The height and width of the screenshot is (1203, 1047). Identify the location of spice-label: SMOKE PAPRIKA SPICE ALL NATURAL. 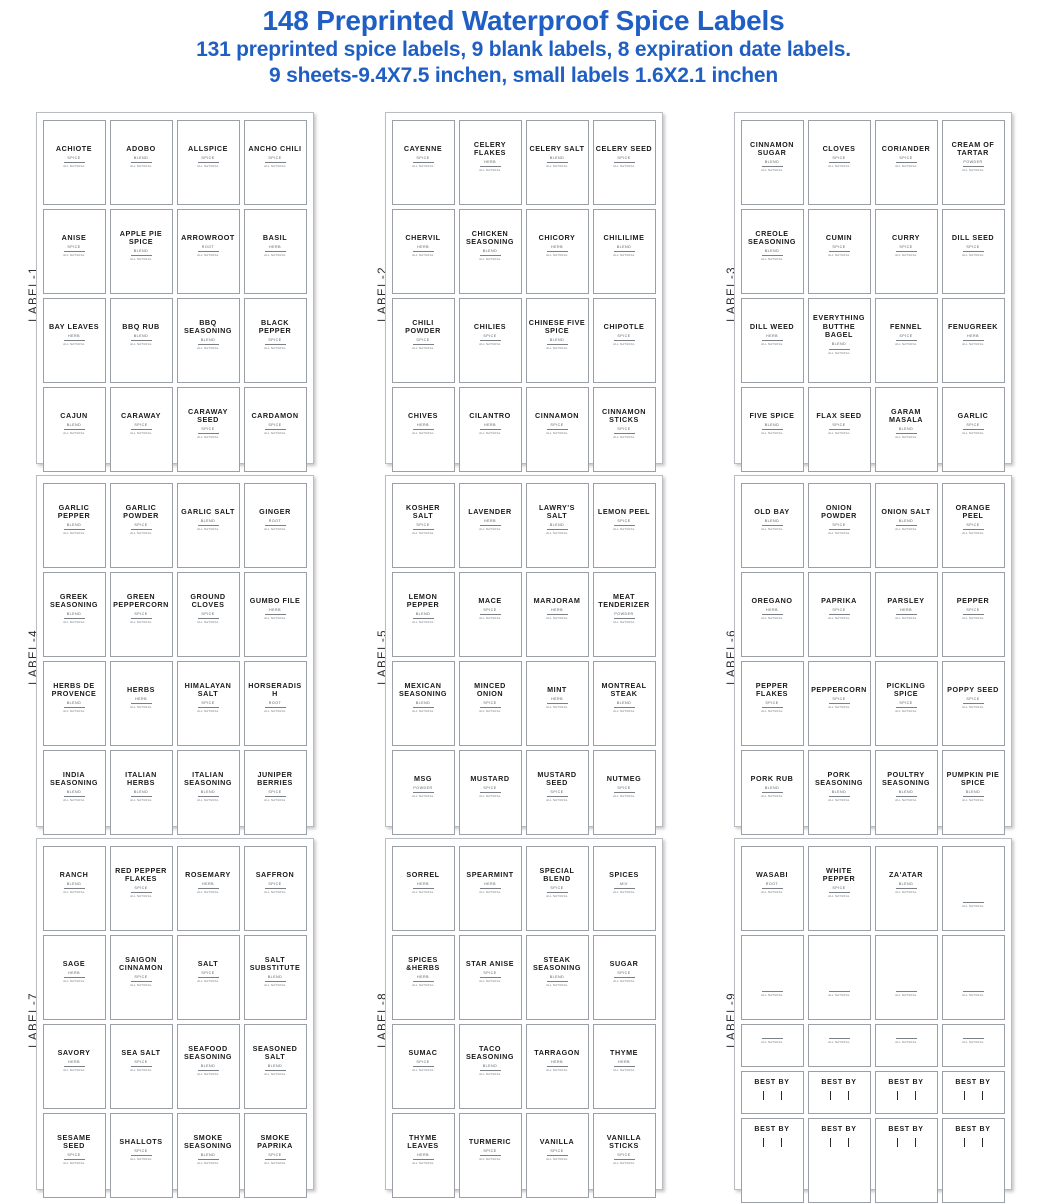
(275, 1155).